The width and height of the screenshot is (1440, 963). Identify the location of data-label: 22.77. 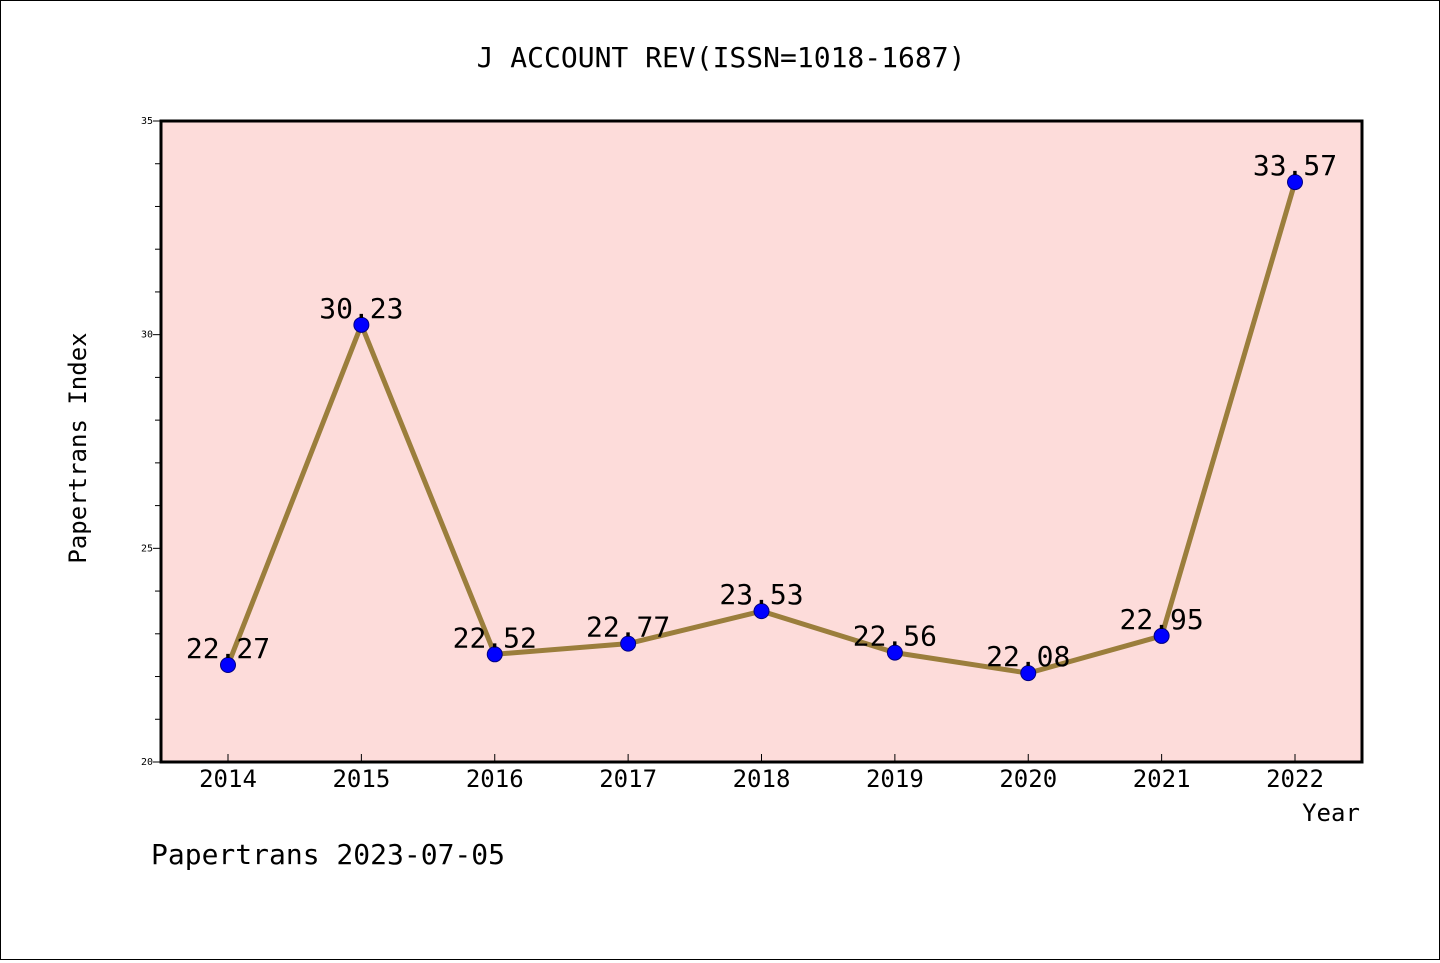
(628, 627).